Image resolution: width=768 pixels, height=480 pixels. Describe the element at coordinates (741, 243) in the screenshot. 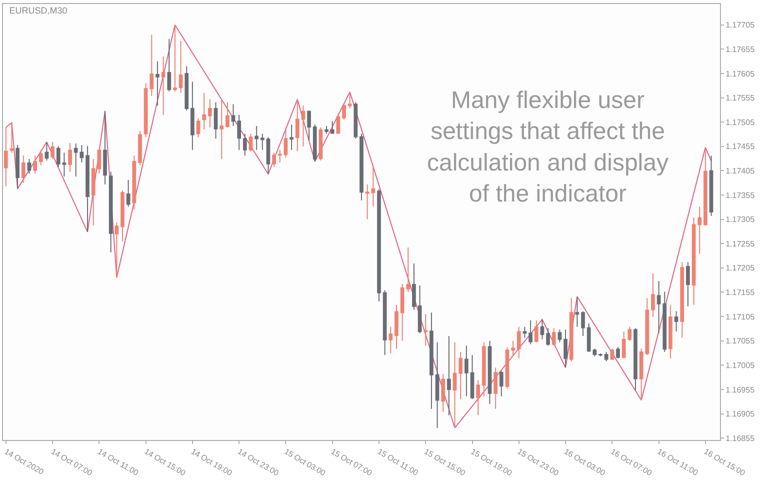

I see `y-tick-label: 1.17255` at that location.